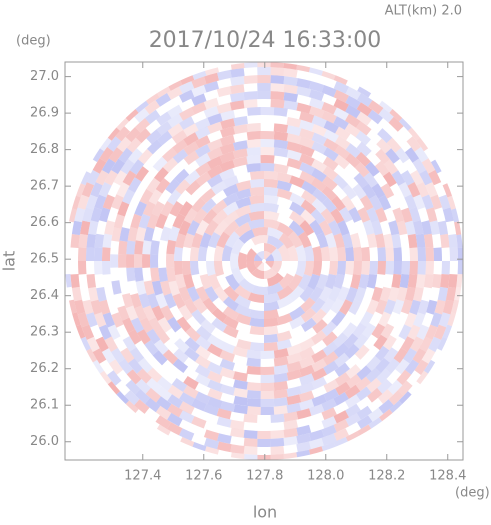 The image size is (491, 525). I want to click on x-tick-label: 128.2, so click(386, 476).